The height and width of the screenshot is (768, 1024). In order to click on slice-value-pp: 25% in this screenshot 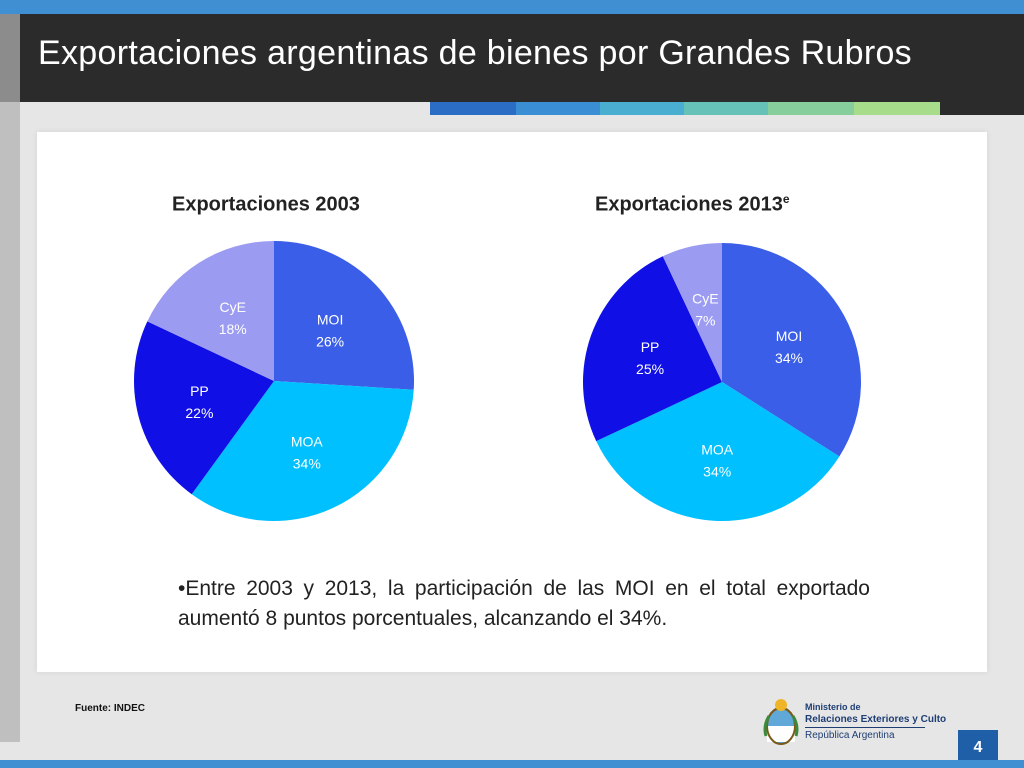, I will do `click(650, 369)`.